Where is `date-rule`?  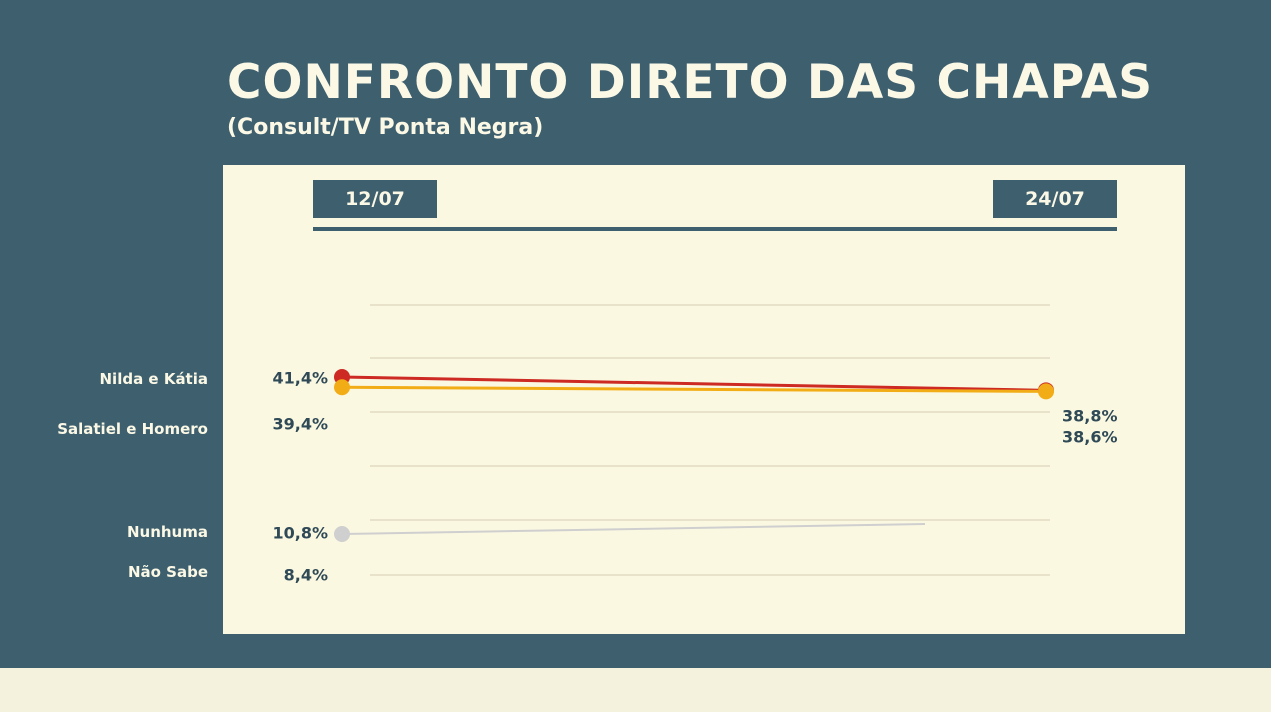 date-rule is located at coordinates (715, 229).